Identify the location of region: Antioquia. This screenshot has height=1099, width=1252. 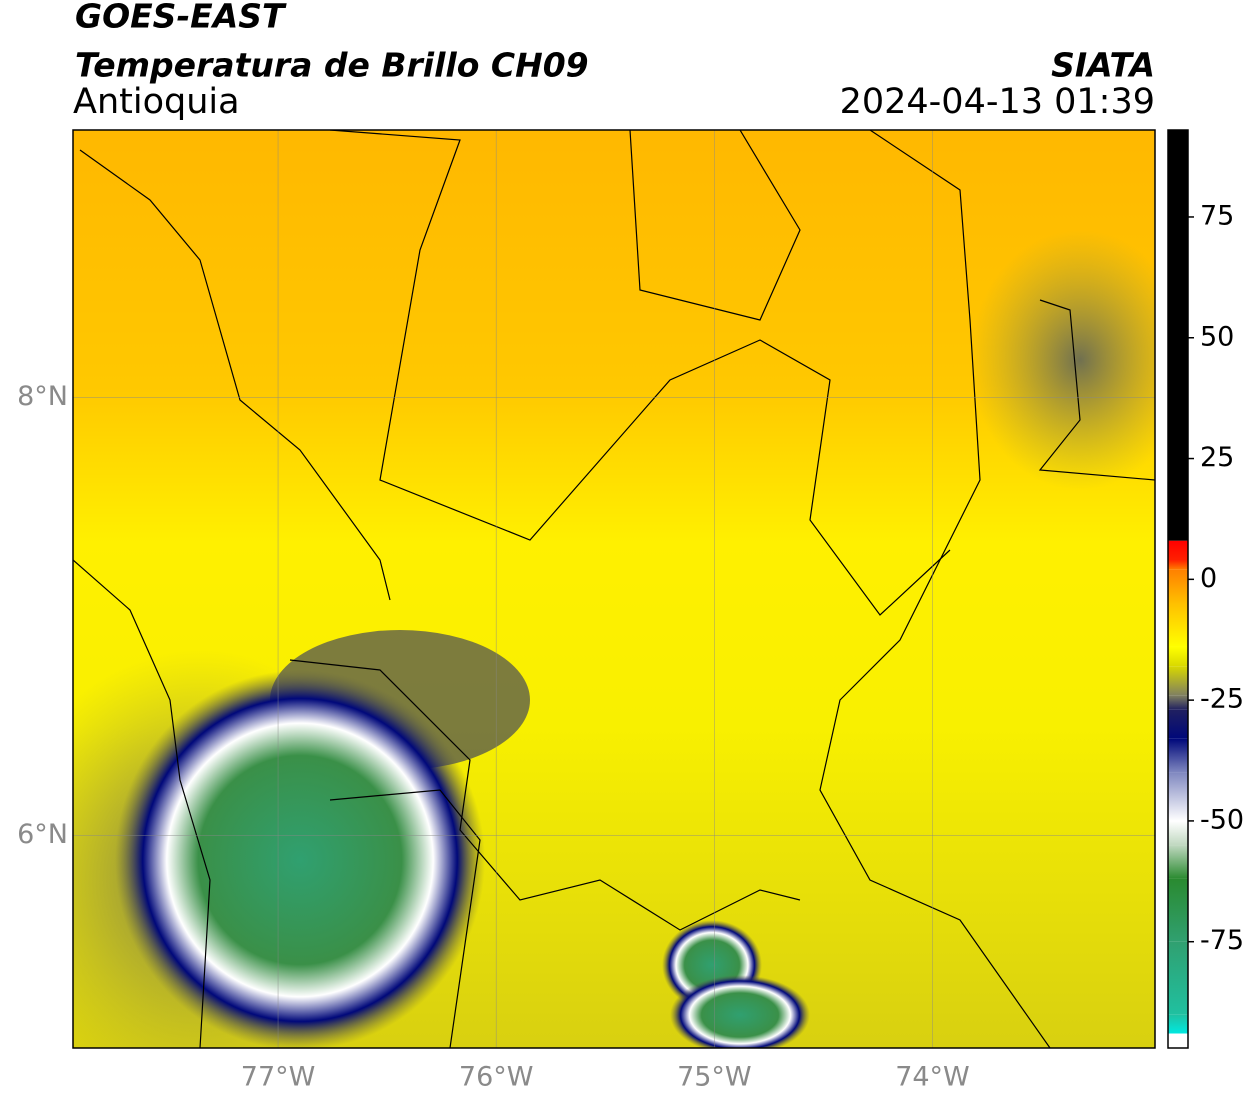
(156, 102).